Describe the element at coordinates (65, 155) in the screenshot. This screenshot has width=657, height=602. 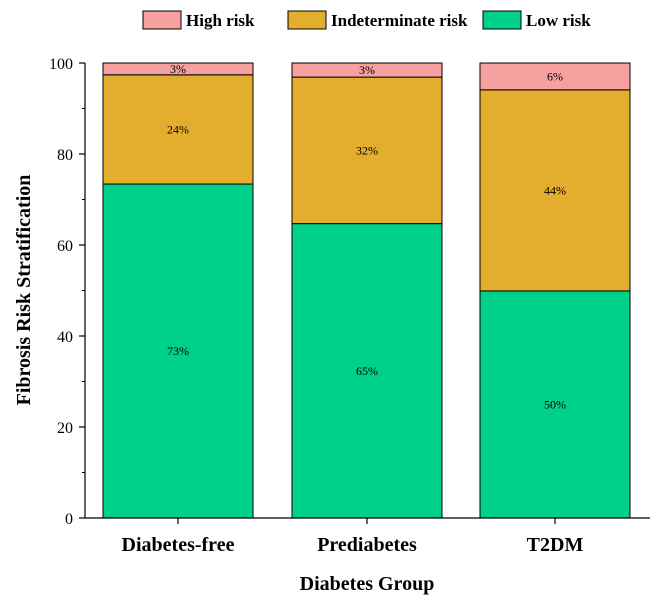
I see `y-tick-label-80: 80` at that location.